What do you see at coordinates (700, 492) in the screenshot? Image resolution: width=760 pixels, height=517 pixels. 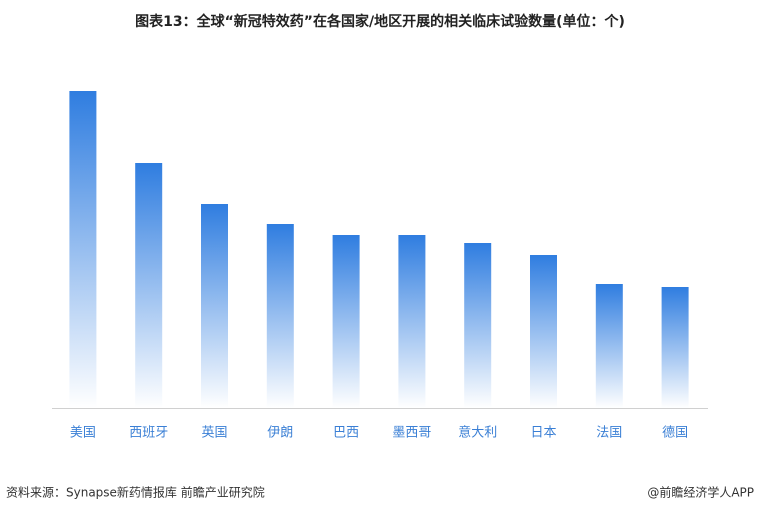 I see `credit: @前瞻经济学人APP` at bounding box center [700, 492].